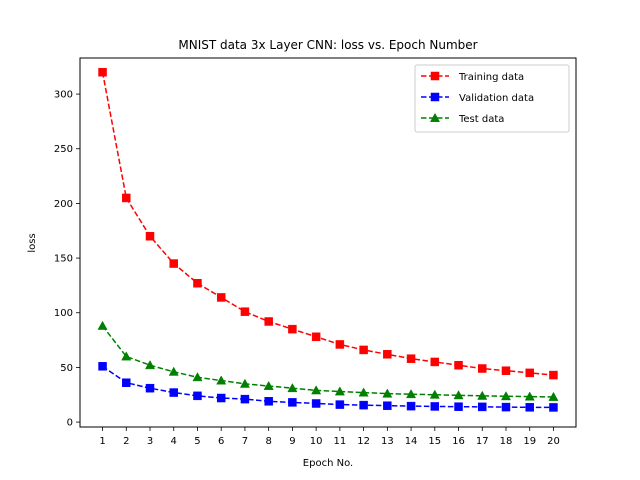  I want to click on legend-label: Training data, so click(491, 77).